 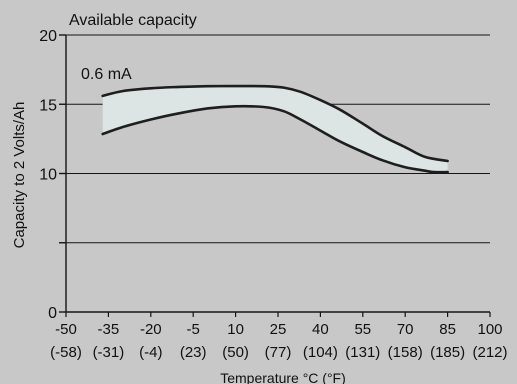 What do you see at coordinates (150, 352) in the screenshot?
I see `x-tick-label-fahrenheit: (-4)` at bounding box center [150, 352].